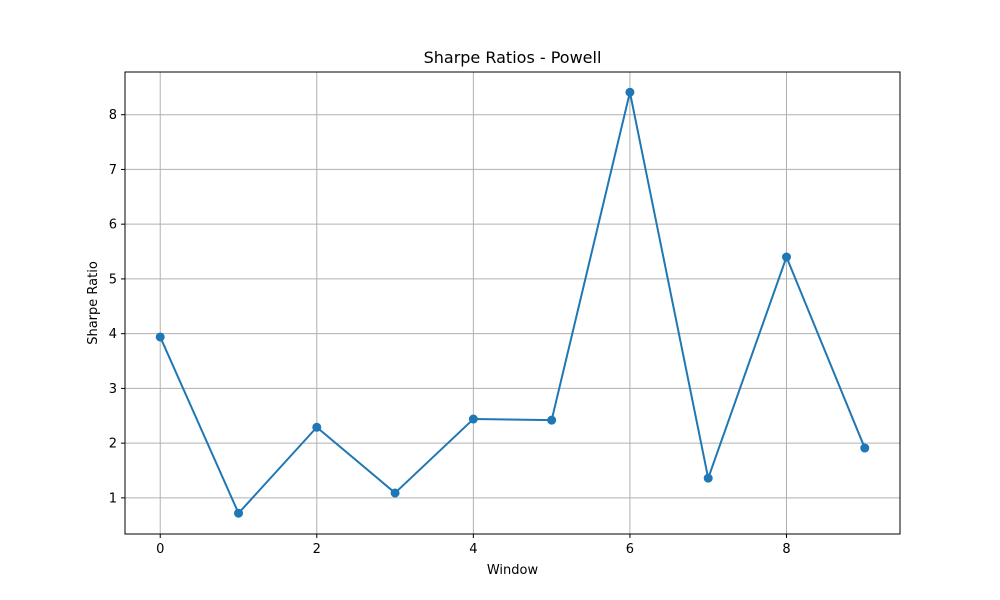 The width and height of the screenshot is (1000, 600). Describe the element at coordinates (513, 570) in the screenshot. I see `x-axis-label: Window` at that location.